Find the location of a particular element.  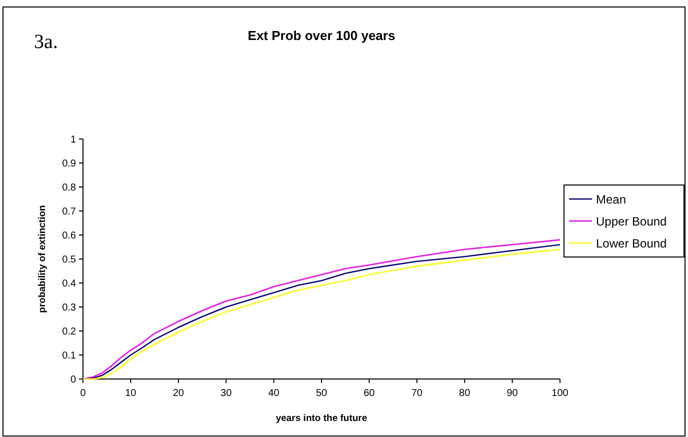

x-tick-label: 50 is located at coordinates (322, 393).